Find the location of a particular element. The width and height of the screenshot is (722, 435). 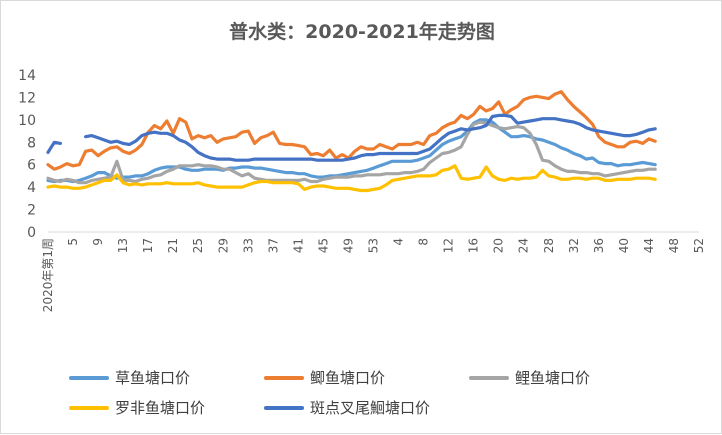

x-tick-label: 5 is located at coordinates (73, 242).